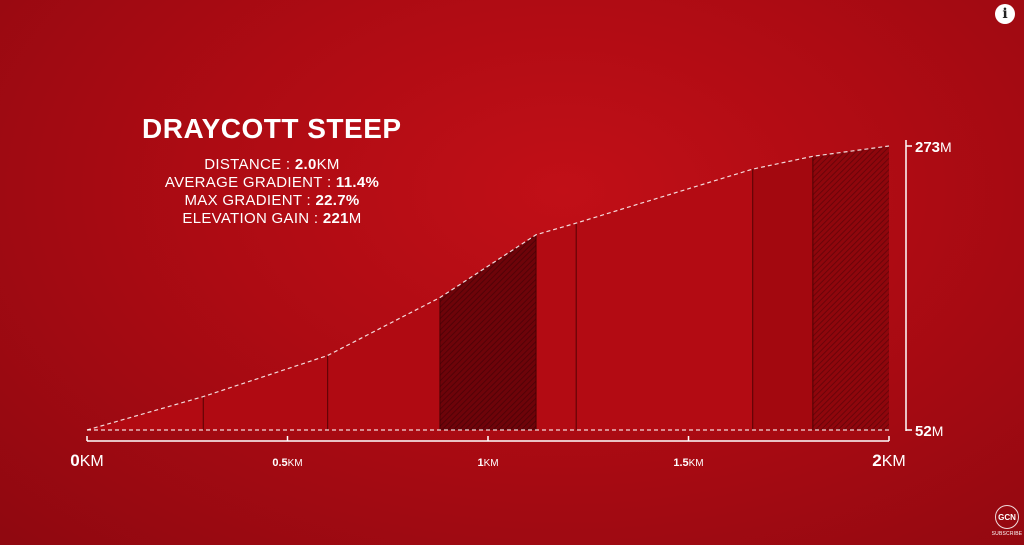  What do you see at coordinates (488, 453) in the screenshot?
I see `x-axis: 0KM 0.5KM 1KM 1.5KM 2KM` at bounding box center [488, 453].